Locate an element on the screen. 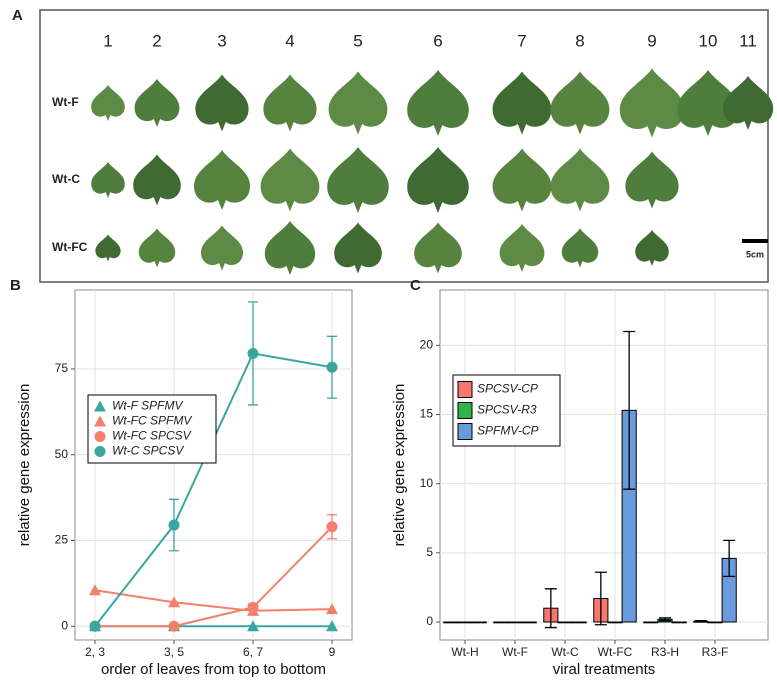  x-axis-title: viral treatments is located at coordinates (604, 669).